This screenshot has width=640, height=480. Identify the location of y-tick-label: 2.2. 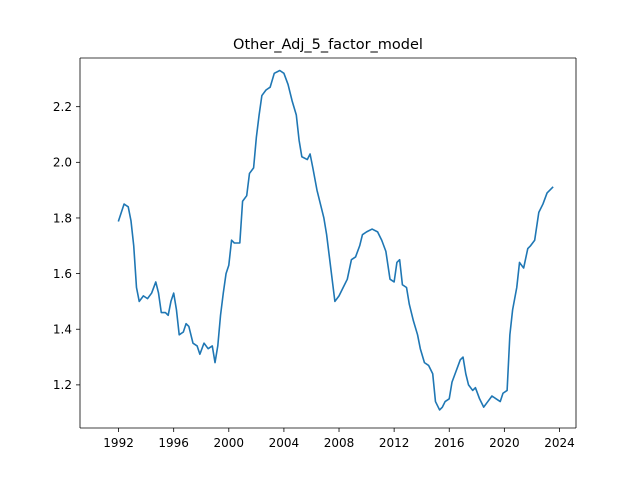
(62, 107).